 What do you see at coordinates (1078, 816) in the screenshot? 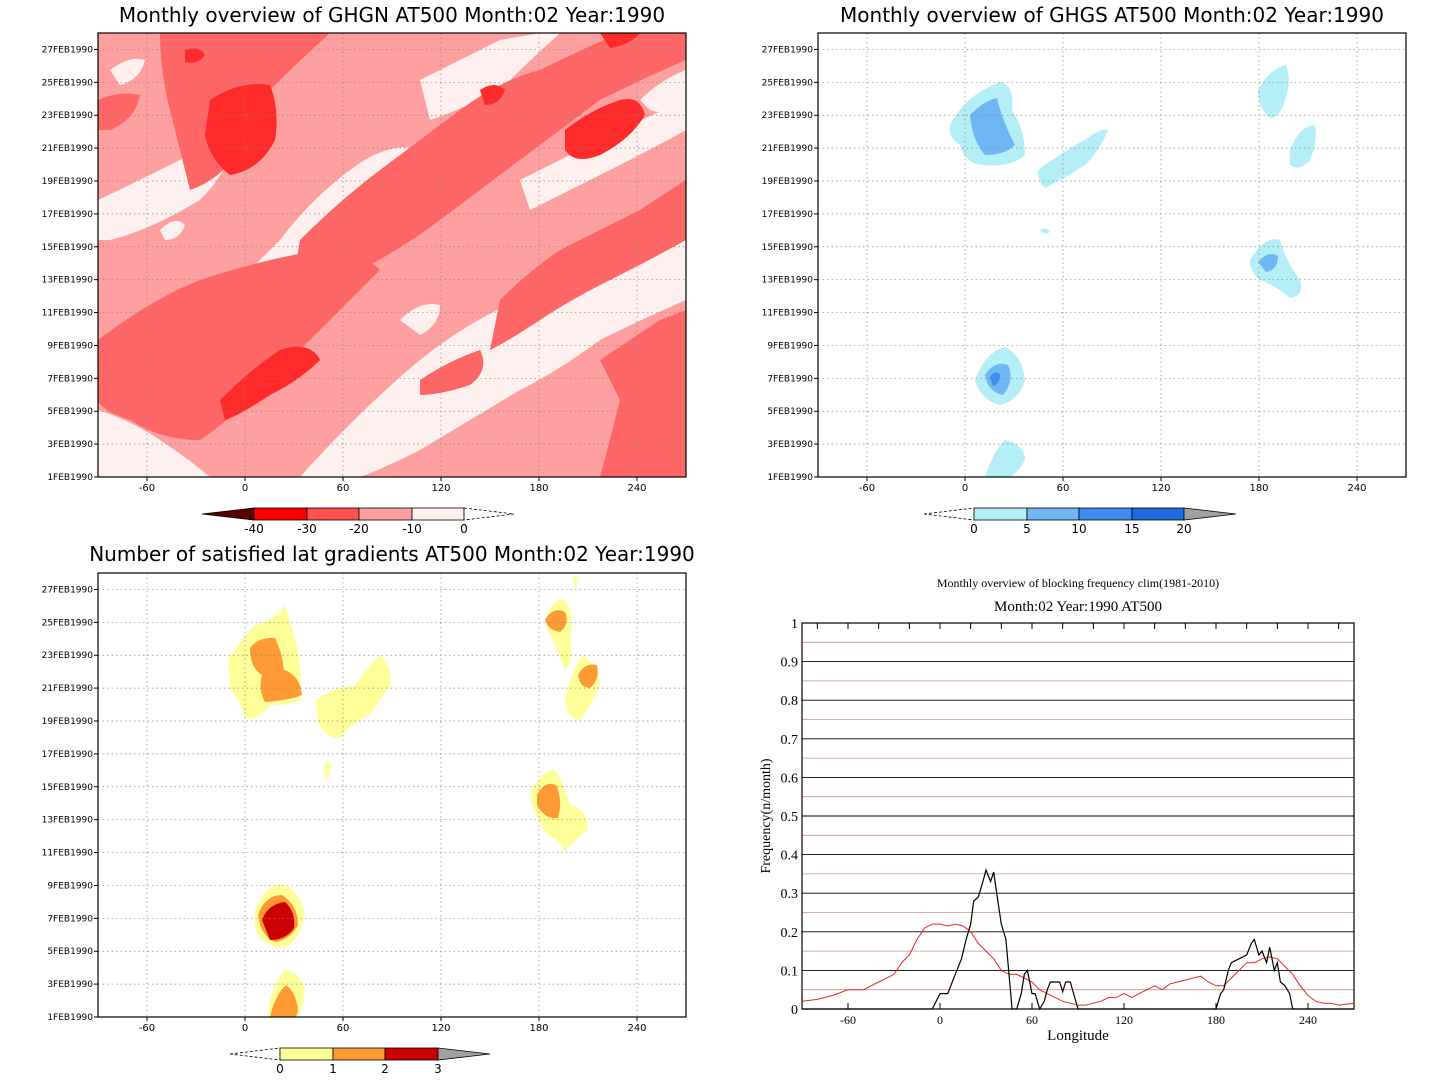
I see `freq-grid` at bounding box center [1078, 816].